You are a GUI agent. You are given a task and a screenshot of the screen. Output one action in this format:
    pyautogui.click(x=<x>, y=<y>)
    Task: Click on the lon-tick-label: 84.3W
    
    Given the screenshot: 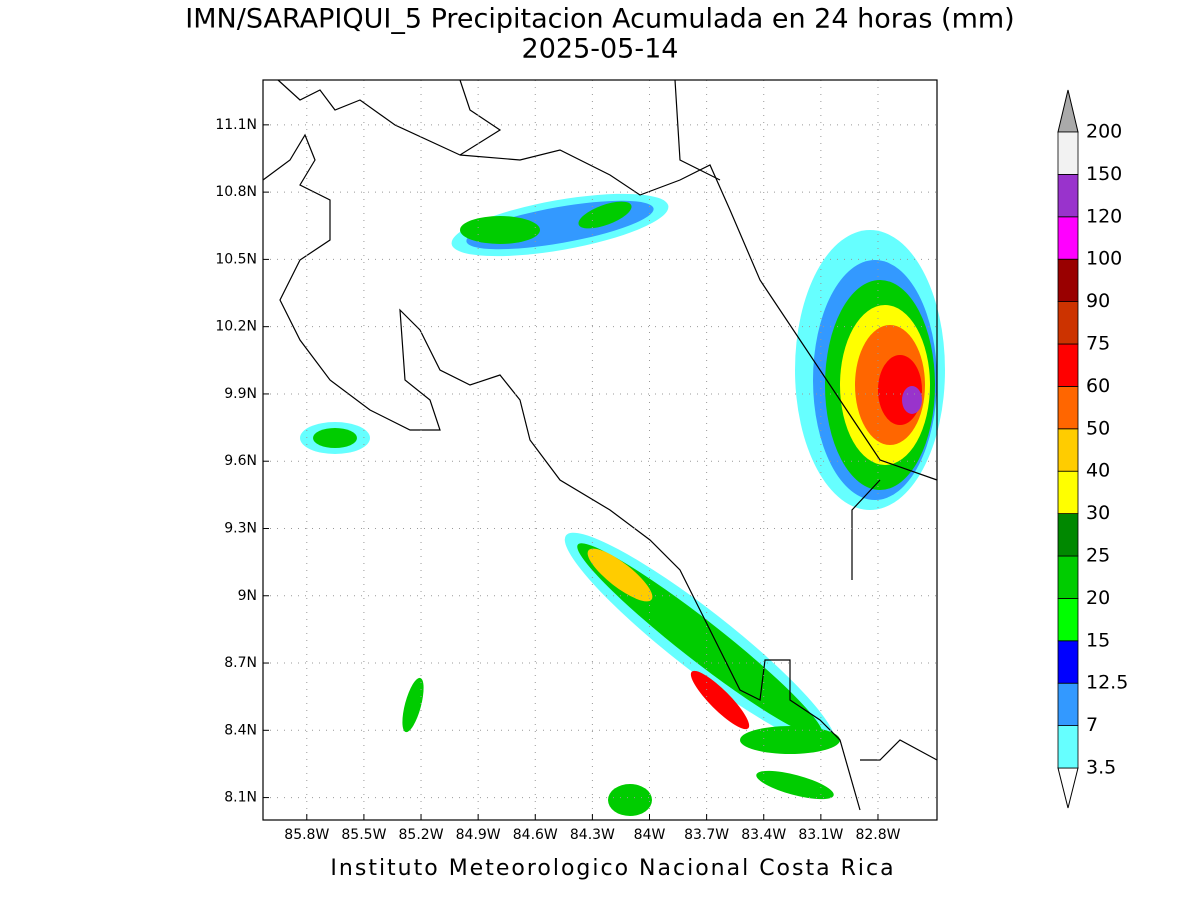 What is the action you would take?
    pyautogui.click(x=592, y=835)
    